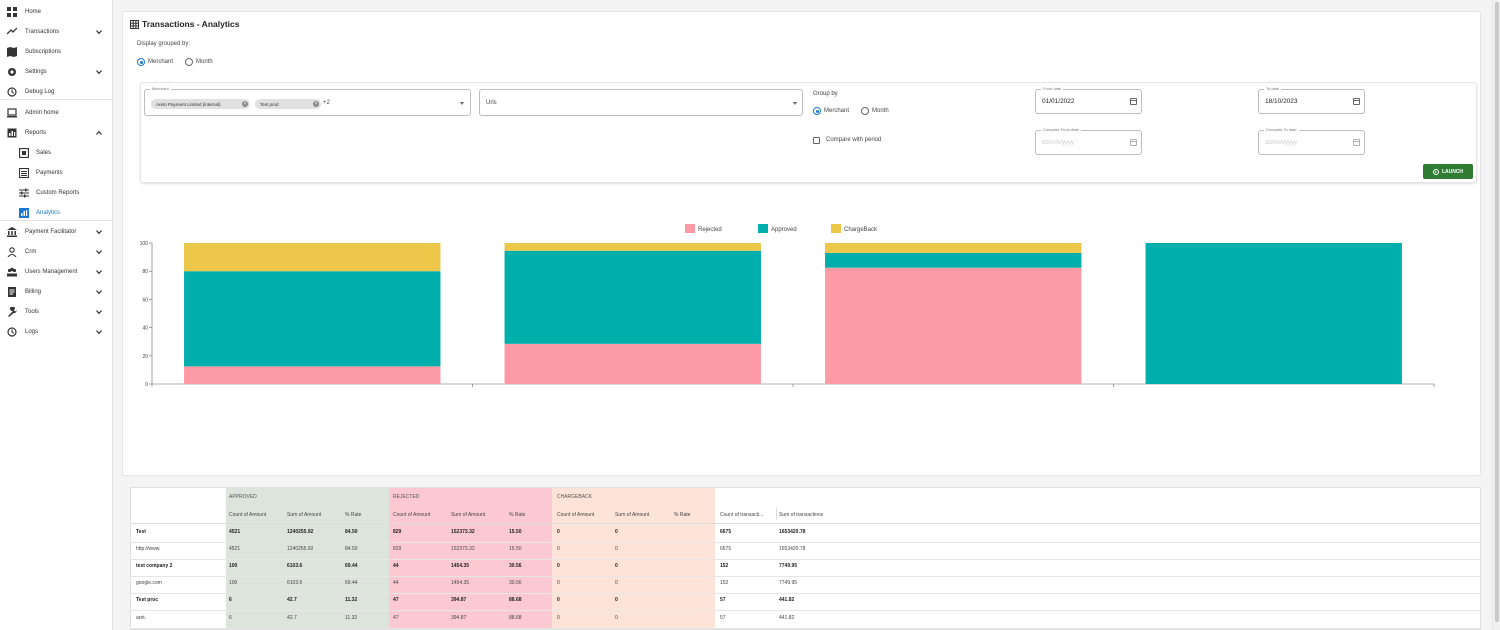 This screenshot has height=630, width=1500. Describe the element at coordinates (690, 228) in the screenshot. I see `legend-swatch-rejected` at that location.